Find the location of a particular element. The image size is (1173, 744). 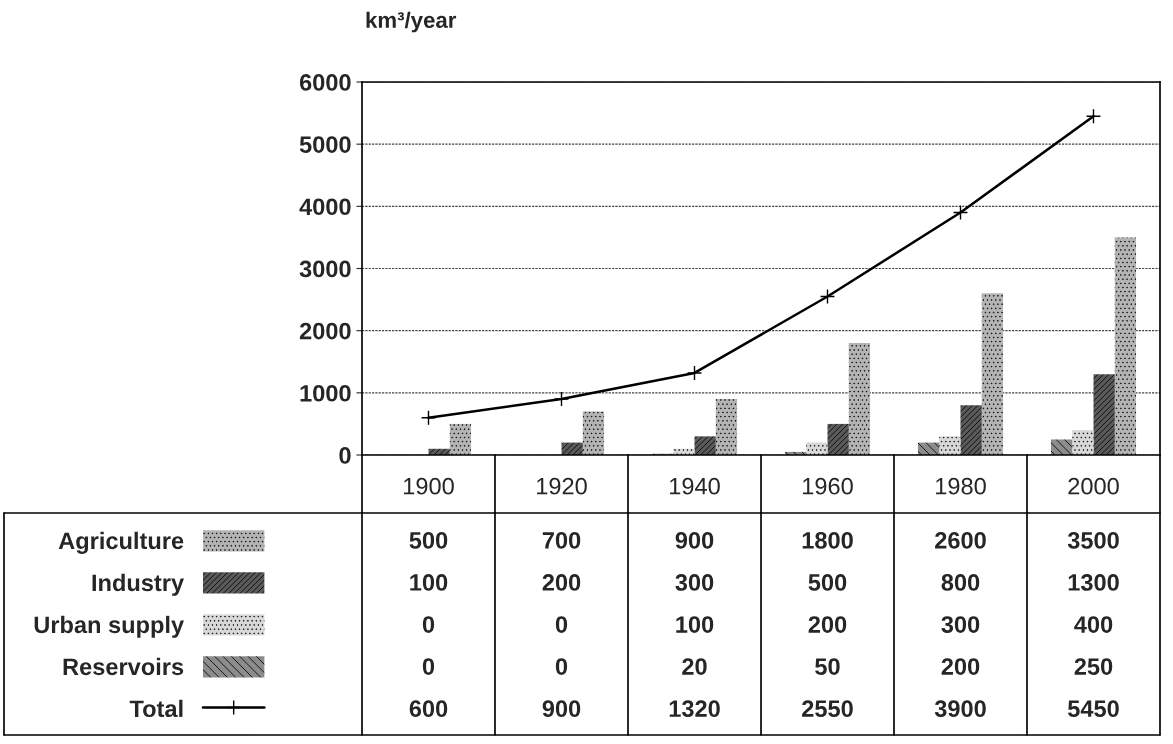

y-tick-label: 4000 is located at coordinates (325, 207).